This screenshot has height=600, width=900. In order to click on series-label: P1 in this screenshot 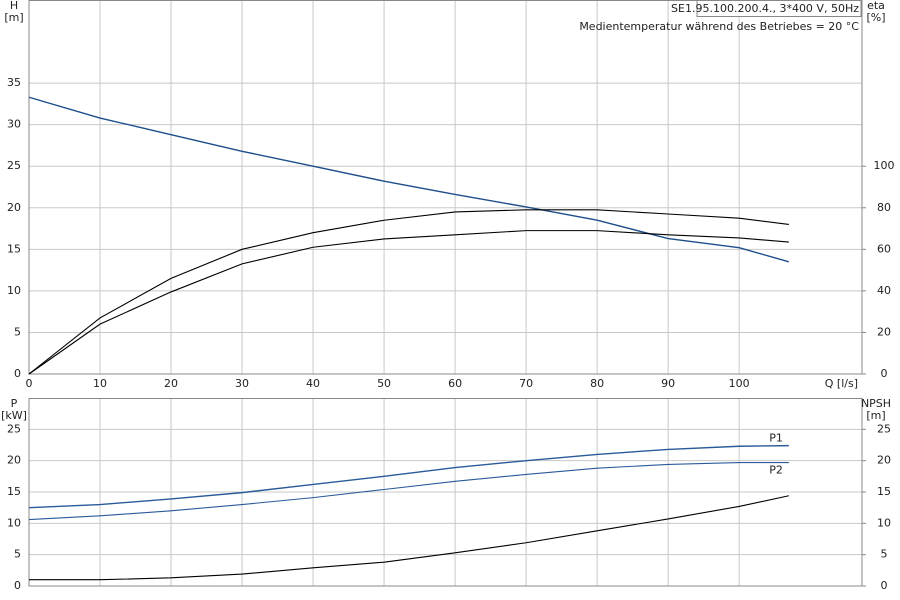, I will do `click(776, 438)`.